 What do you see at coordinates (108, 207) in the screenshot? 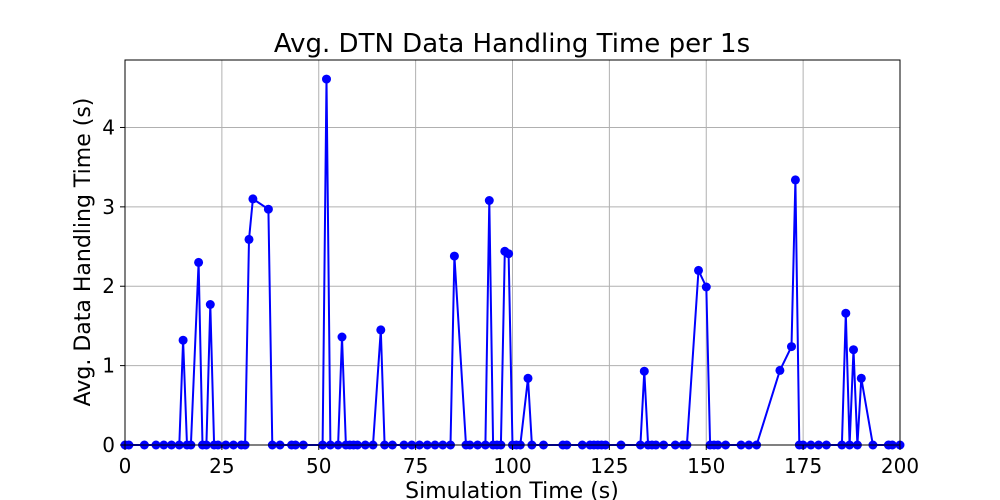
I see `y-tick-label: 3` at bounding box center [108, 207].